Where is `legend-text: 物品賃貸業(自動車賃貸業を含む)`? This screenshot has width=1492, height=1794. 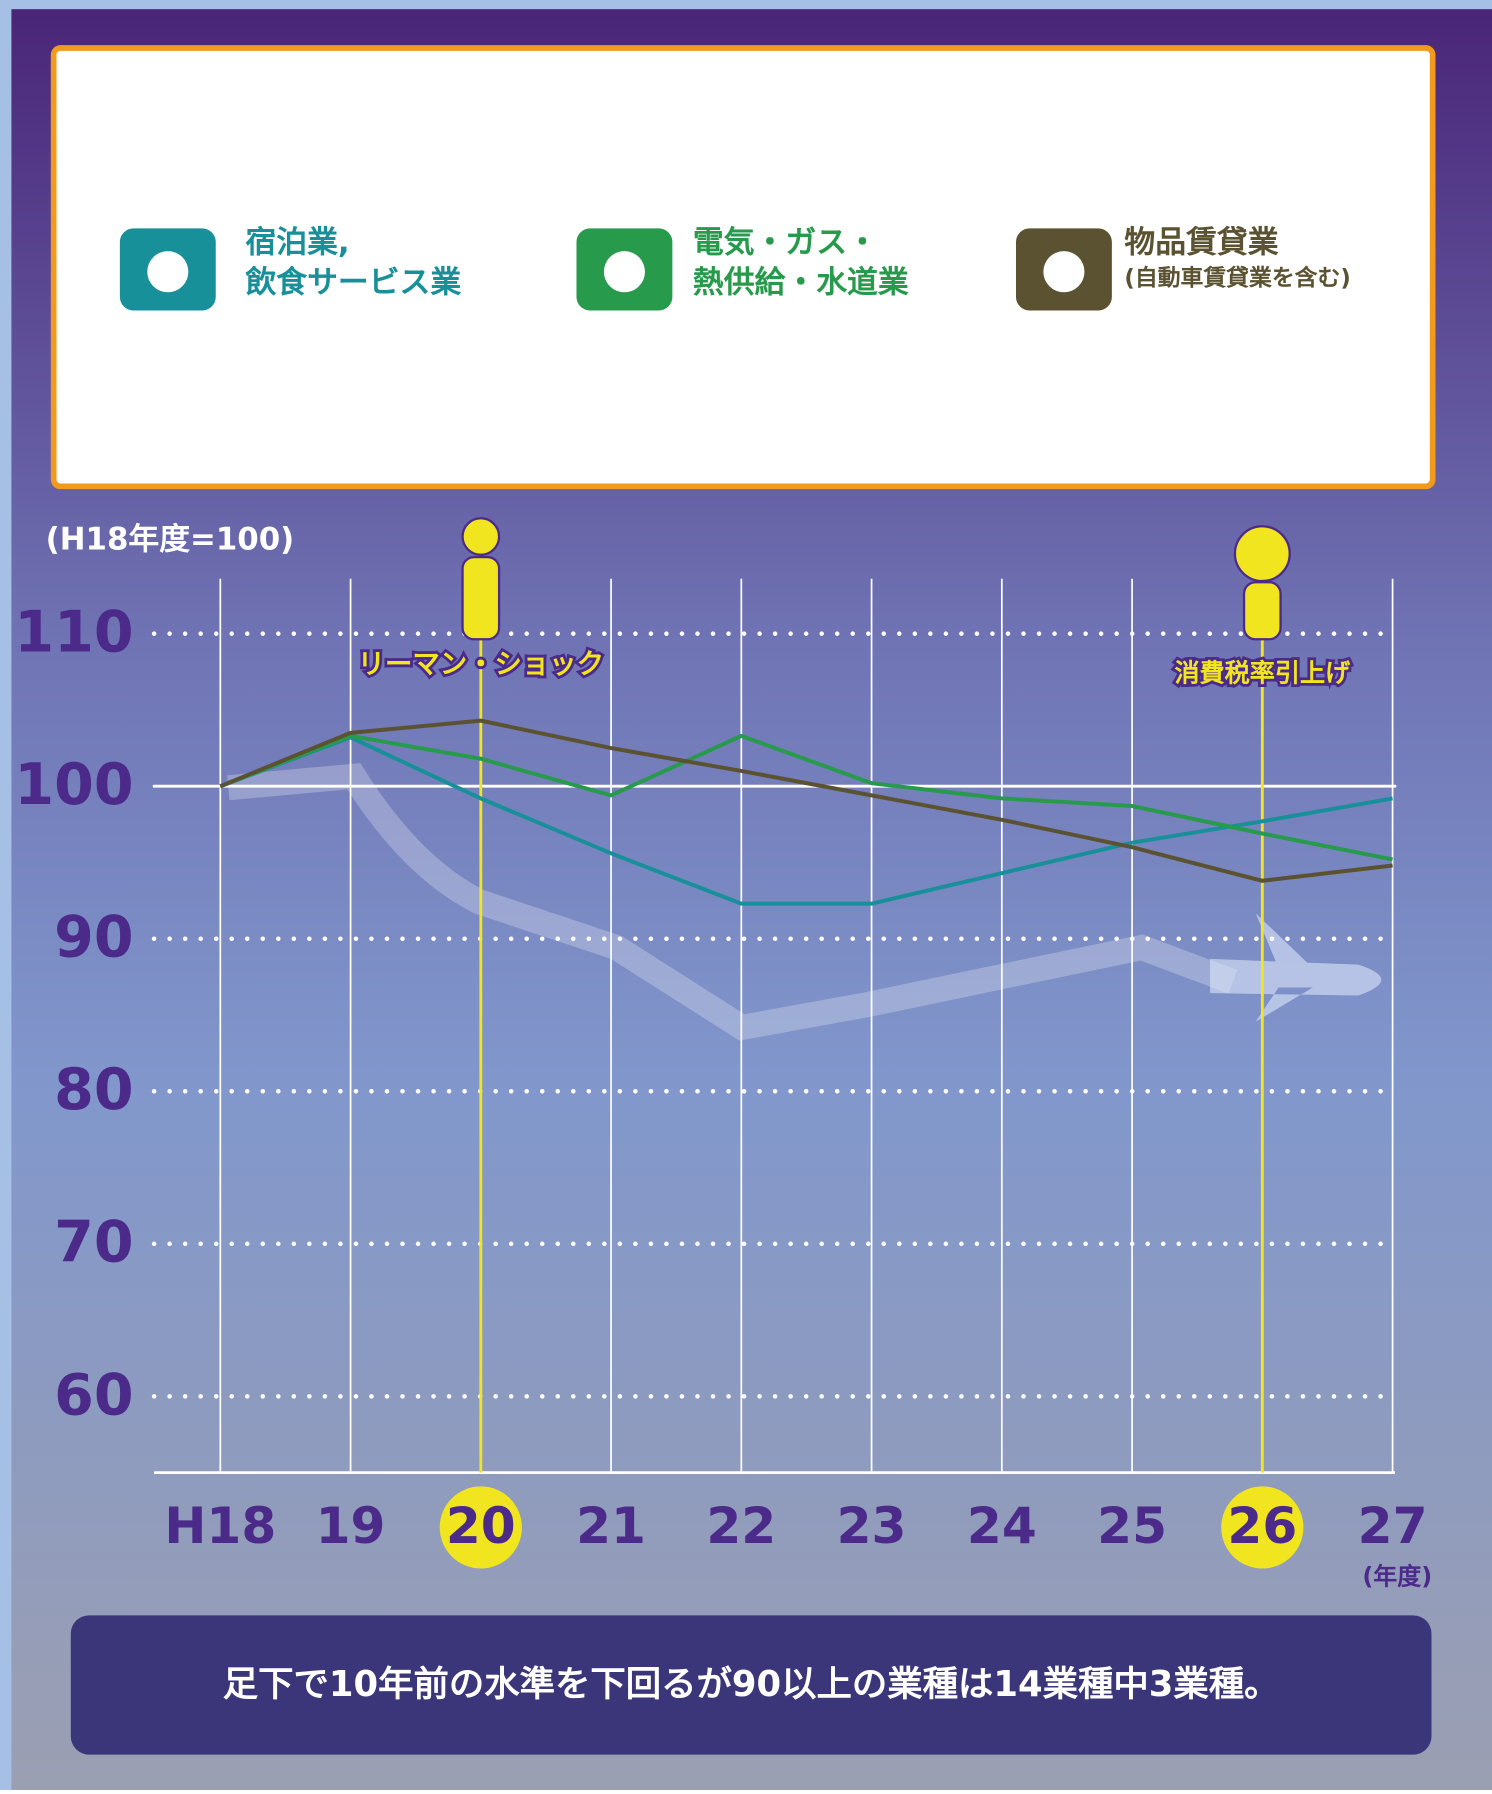 legend-text: 物品賃貸業(自動車賃貸業を含む) is located at coordinates (1237, 258).